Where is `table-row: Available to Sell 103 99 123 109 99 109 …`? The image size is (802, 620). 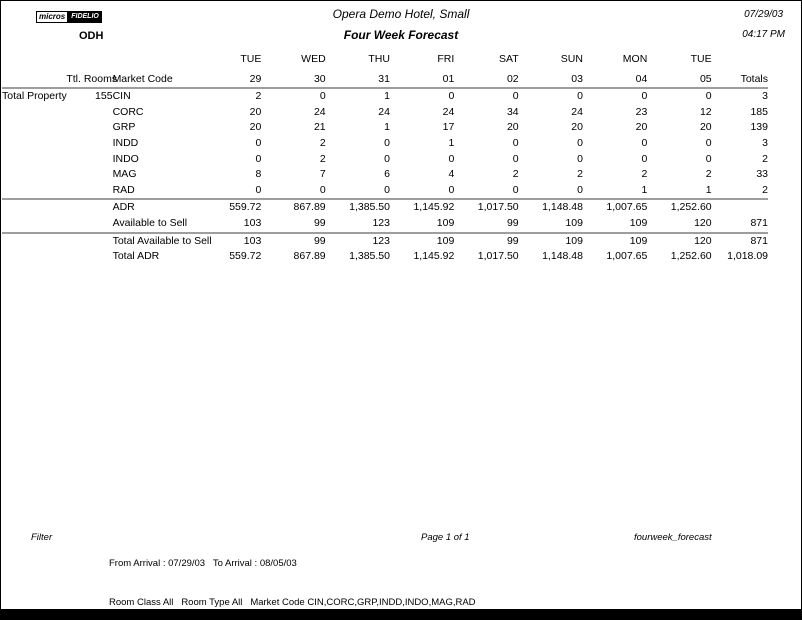
table-row: Available to Sell 103 99 123 109 99 109 … is located at coordinates (385, 224).